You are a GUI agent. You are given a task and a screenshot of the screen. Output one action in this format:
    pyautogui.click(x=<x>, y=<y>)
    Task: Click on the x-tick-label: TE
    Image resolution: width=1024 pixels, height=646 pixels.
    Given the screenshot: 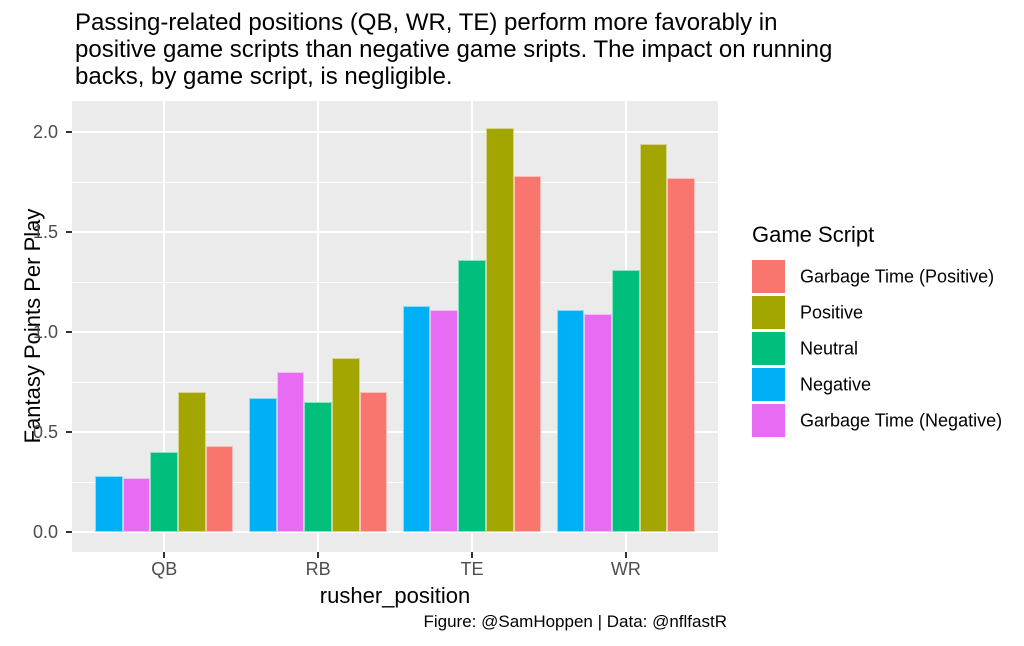 What is the action you would take?
    pyautogui.click(x=472, y=569)
    